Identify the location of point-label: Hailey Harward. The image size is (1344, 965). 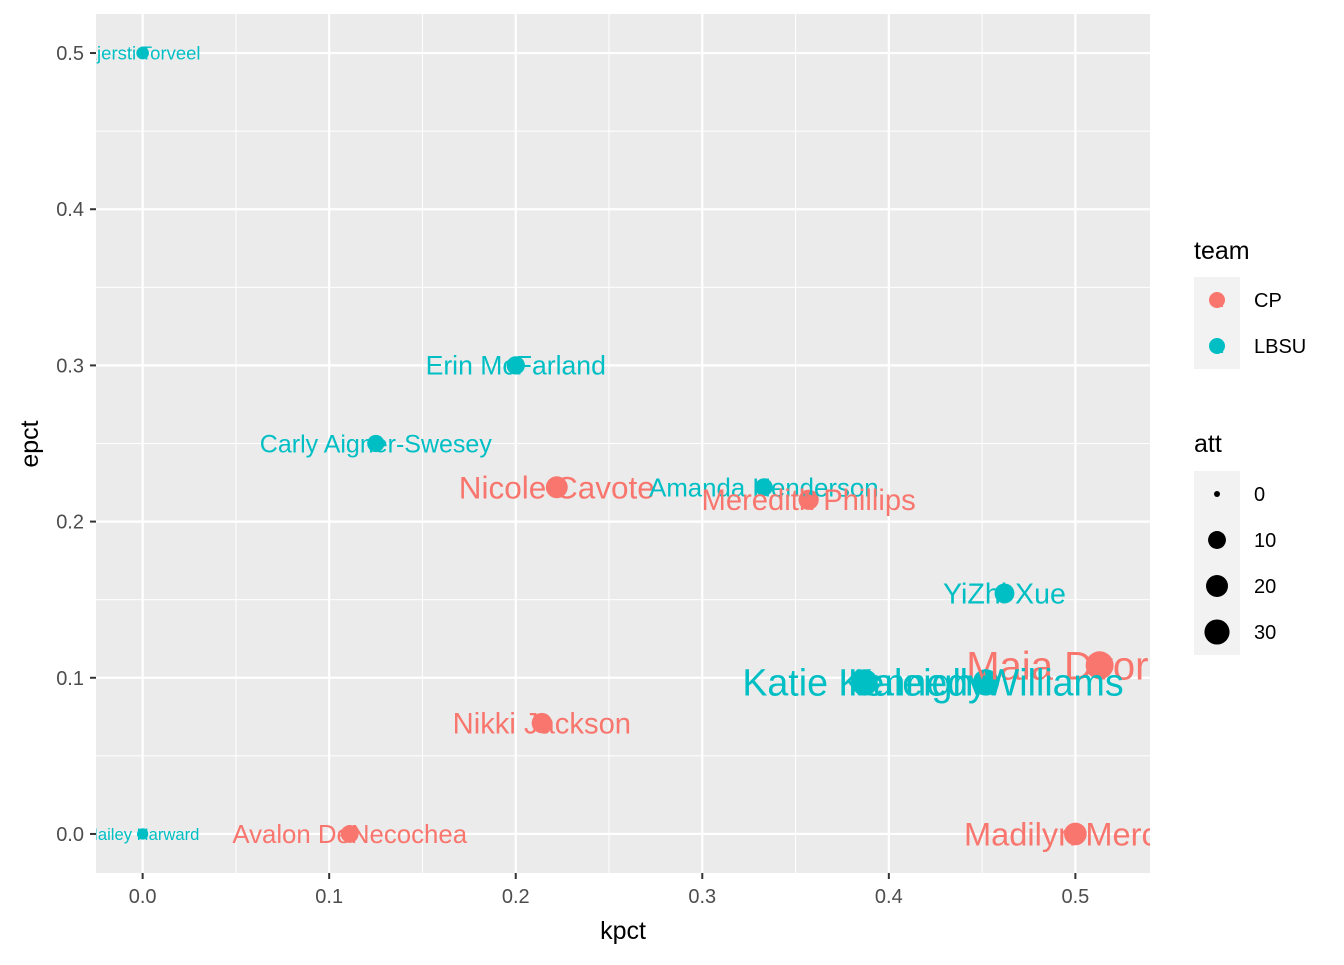
(142, 834).